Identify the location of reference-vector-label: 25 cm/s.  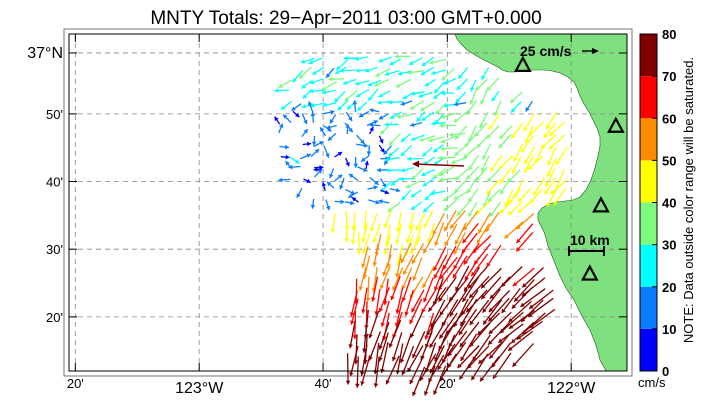
(546, 51).